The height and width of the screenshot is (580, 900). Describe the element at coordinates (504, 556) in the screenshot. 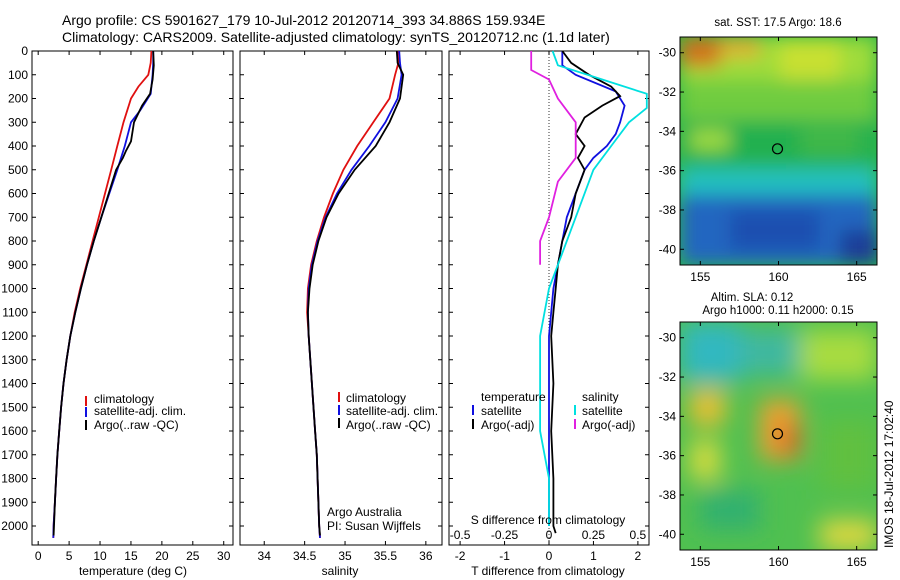

I see `x-tick-label: -1` at that location.